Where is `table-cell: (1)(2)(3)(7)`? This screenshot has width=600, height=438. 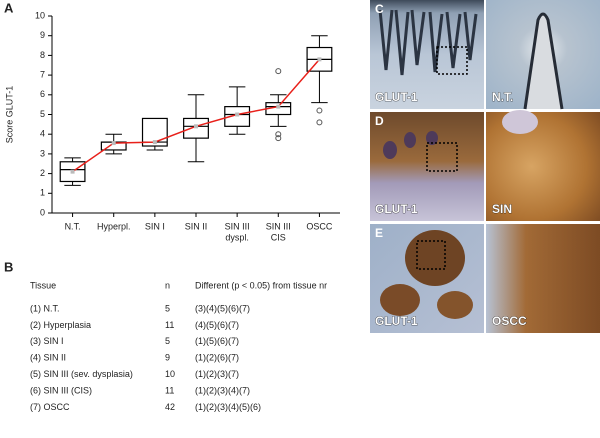 table-cell: (1)(2)(3)(7) is located at coordinates (217, 374).